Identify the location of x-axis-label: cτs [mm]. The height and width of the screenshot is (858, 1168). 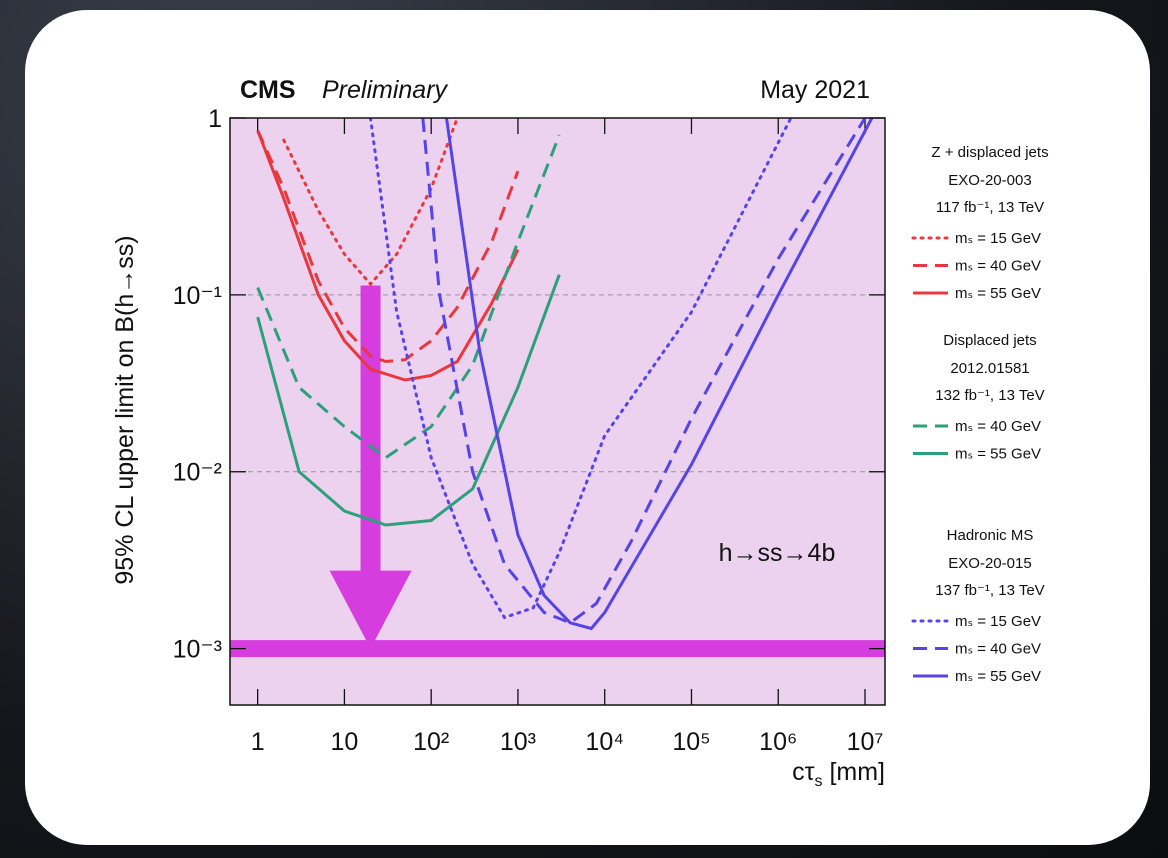
(838, 774).